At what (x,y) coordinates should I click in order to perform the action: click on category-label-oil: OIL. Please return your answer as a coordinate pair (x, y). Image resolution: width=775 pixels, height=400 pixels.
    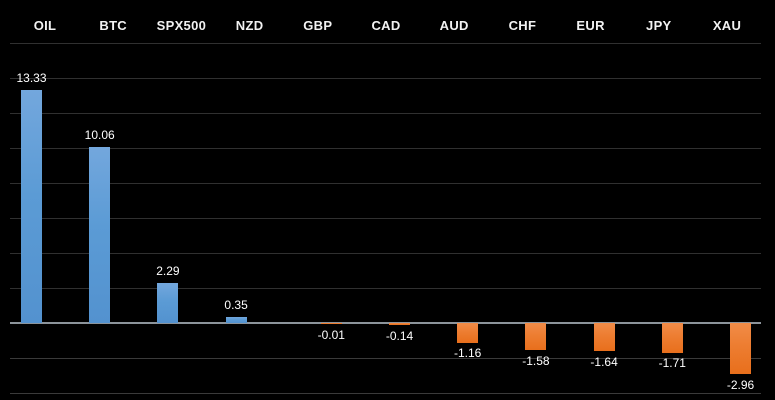
    Looking at the image, I should click on (45, 25).